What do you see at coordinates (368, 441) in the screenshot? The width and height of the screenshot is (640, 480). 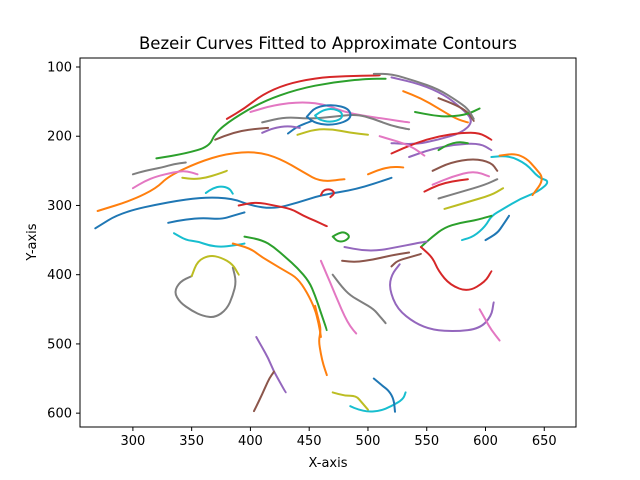 I see `x-tick-label: 500` at bounding box center [368, 441].